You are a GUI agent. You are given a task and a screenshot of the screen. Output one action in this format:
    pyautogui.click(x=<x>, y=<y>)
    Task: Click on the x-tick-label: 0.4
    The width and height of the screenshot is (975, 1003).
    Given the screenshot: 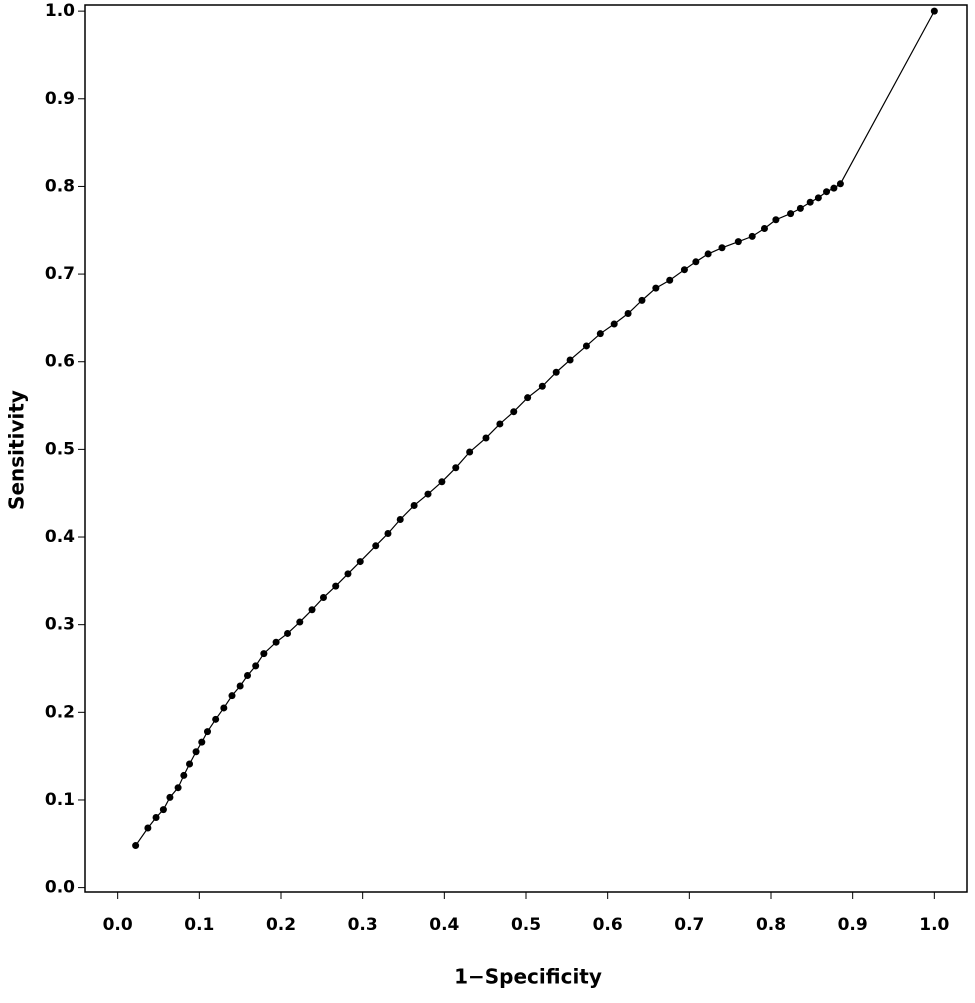 What is the action you would take?
    pyautogui.click(x=444, y=925)
    